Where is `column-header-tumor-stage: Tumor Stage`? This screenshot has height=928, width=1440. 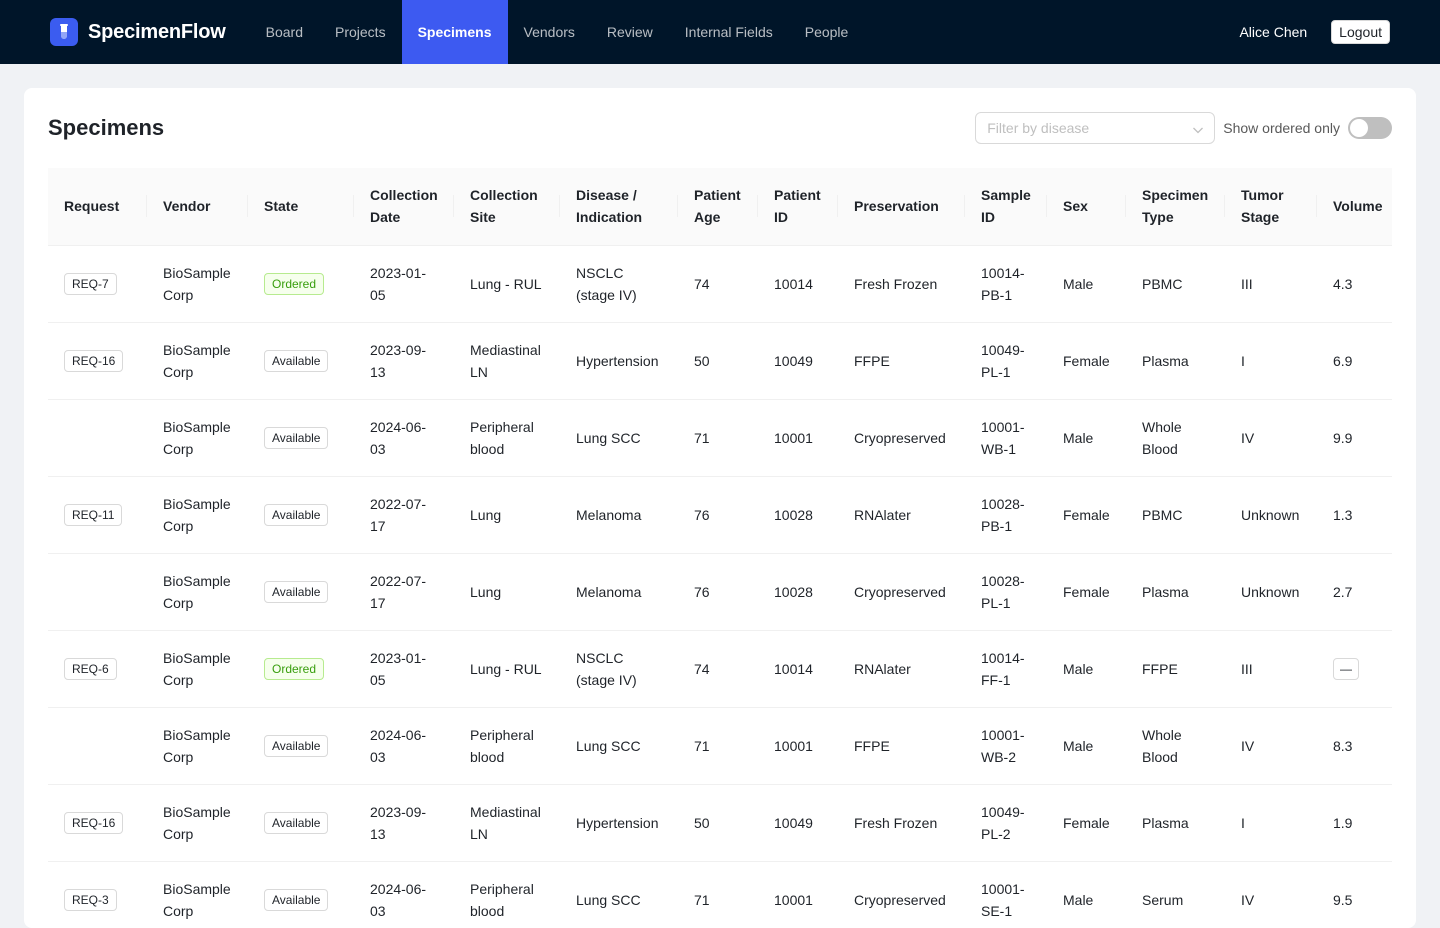
column-header-tumor-stage: Tumor Stage is located at coordinates (1271, 207).